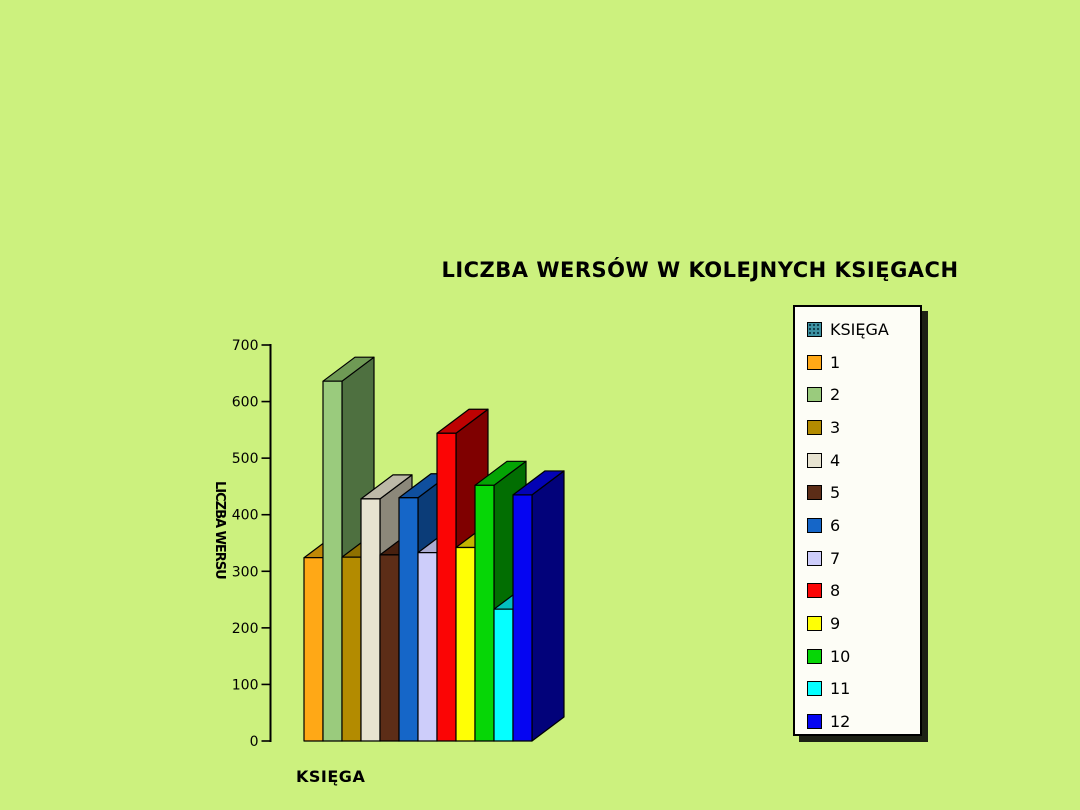 The width and height of the screenshot is (1080, 810). Describe the element at coordinates (863, 721) in the screenshot. I see `legend-item-12: 12` at that location.